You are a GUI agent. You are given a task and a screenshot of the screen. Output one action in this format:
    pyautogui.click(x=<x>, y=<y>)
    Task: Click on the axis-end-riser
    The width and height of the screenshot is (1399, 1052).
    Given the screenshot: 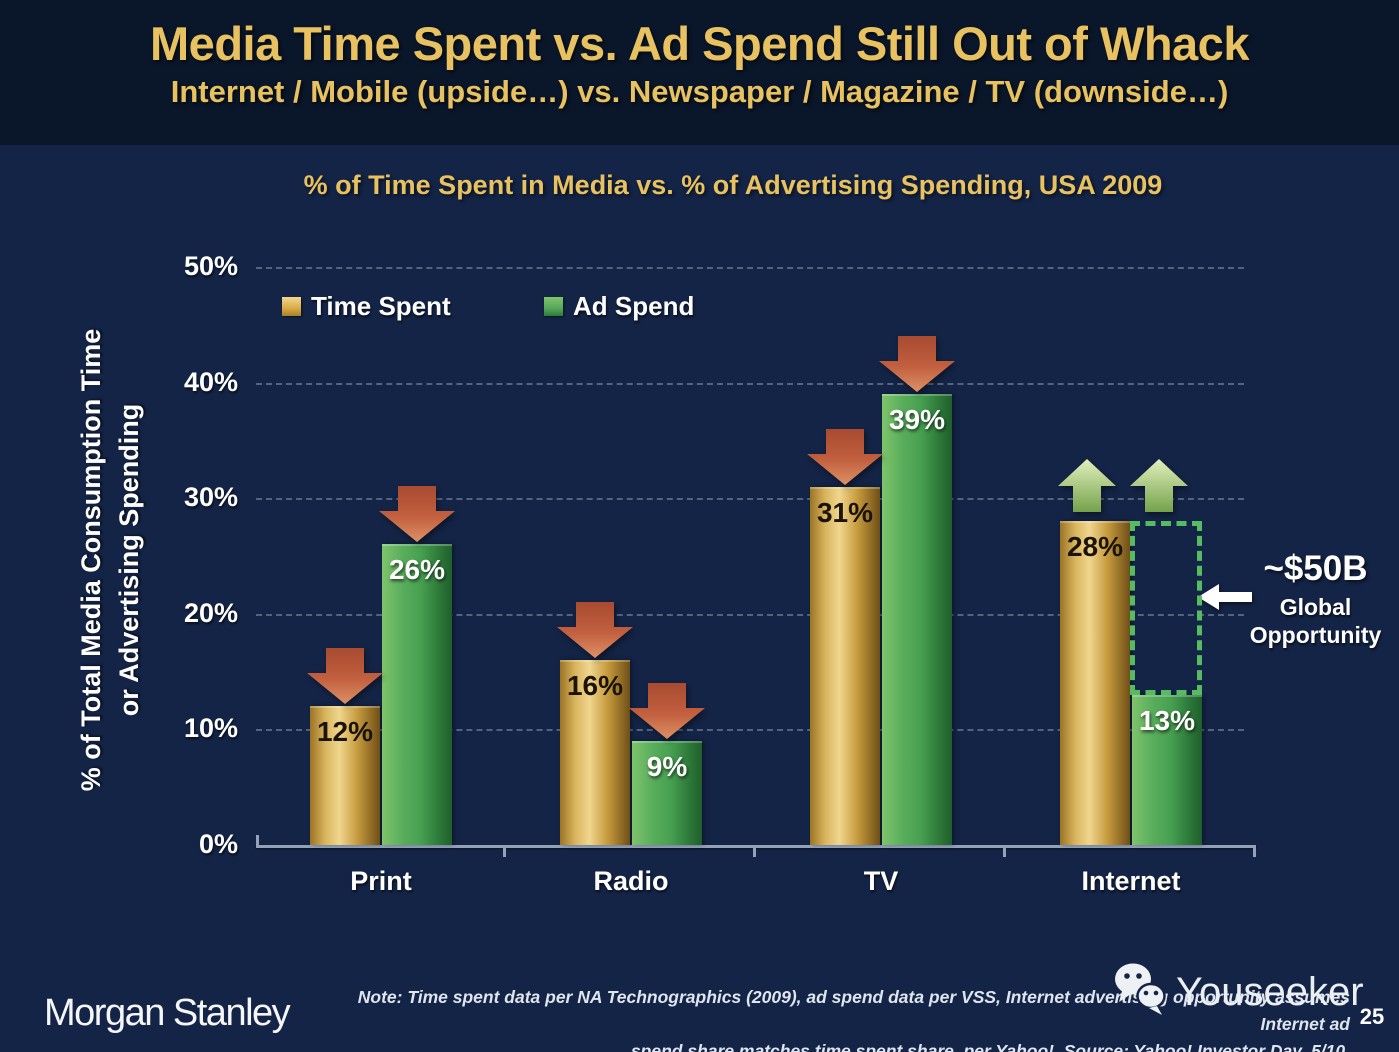 What is the action you would take?
    pyautogui.click(x=257, y=840)
    